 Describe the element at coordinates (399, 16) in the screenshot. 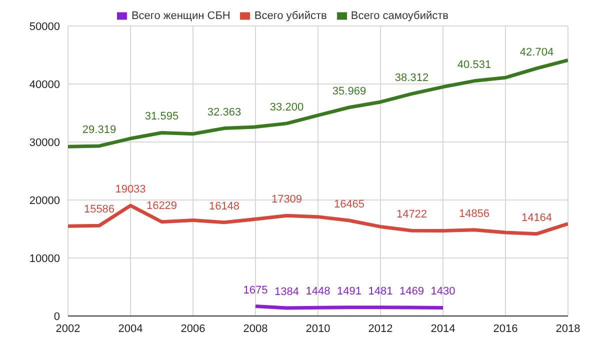

I see `legend-label: Всего самоубийств` at that location.